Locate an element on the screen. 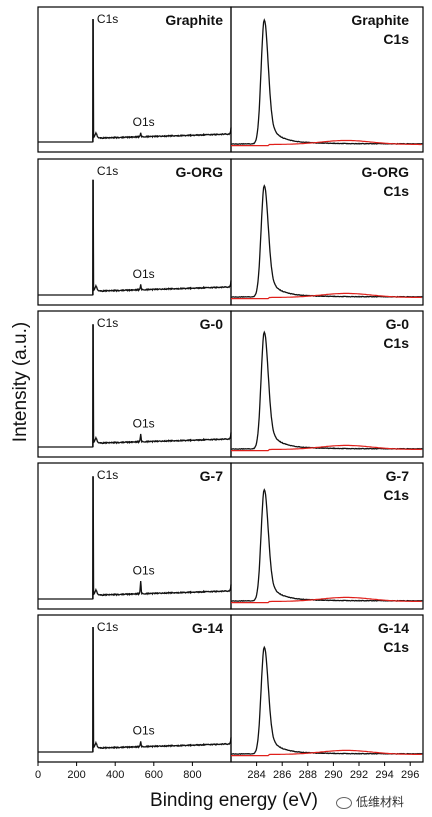 This screenshot has height=817, width=432. x-tick-label: 292 is located at coordinates (359, 775).